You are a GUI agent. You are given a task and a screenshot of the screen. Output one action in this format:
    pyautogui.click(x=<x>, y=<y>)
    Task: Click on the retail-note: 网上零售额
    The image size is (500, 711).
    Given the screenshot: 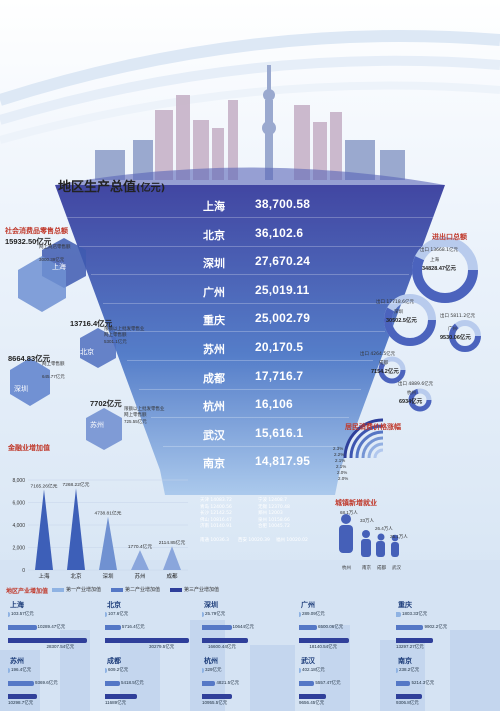 What is the action you would take?
    pyautogui.click(x=53, y=364)
    